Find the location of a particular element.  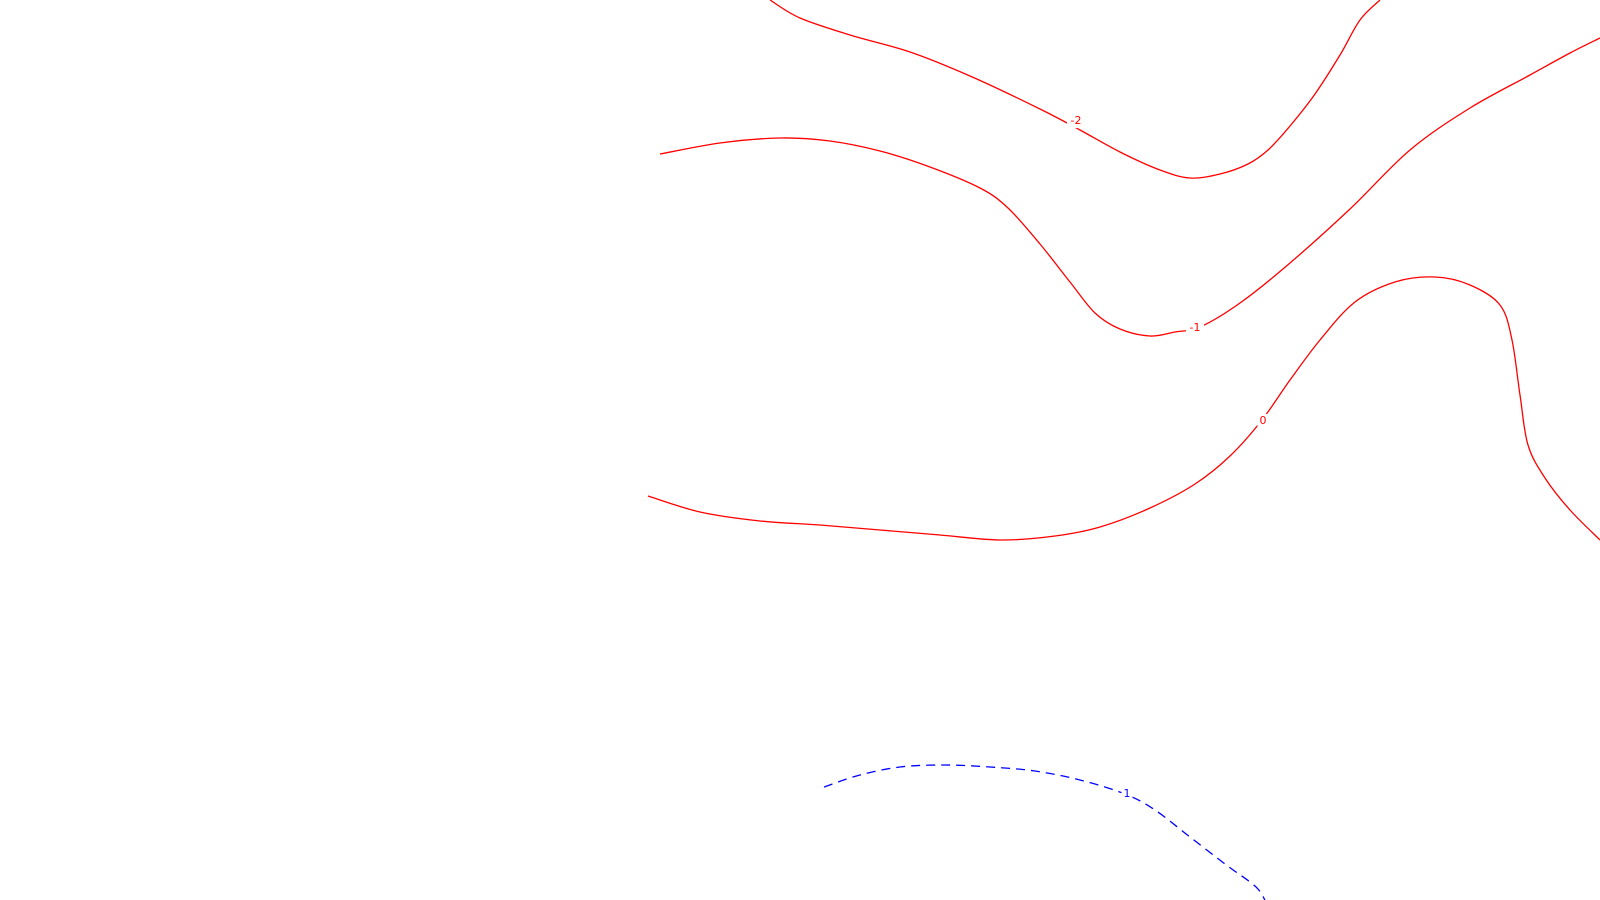

contour-label-text: -2 is located at coordinates (1076, 120).